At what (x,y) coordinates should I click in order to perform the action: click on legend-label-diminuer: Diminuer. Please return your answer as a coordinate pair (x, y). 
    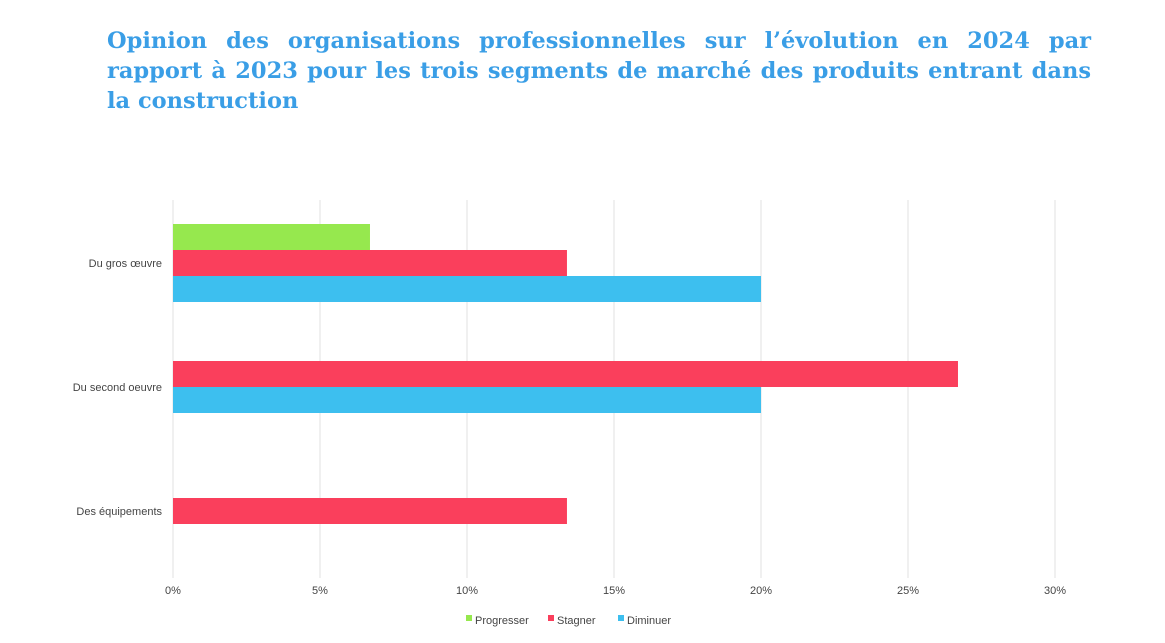
    Looking at the image, I should click on (649, 621).